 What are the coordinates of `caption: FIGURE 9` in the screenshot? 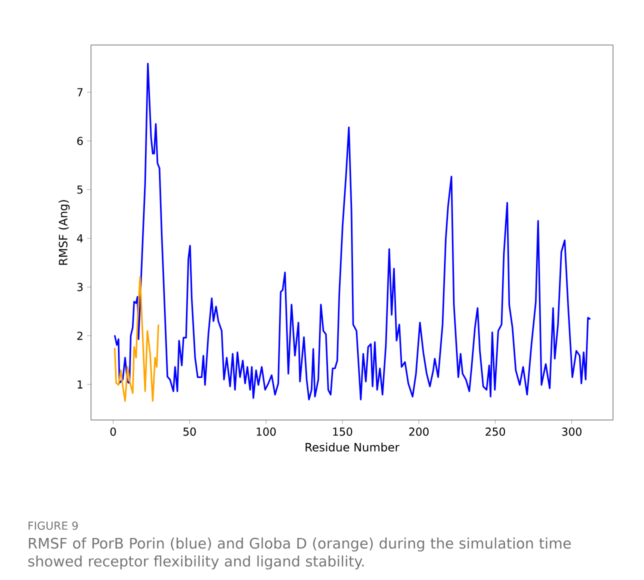 It's located at (53, 526).